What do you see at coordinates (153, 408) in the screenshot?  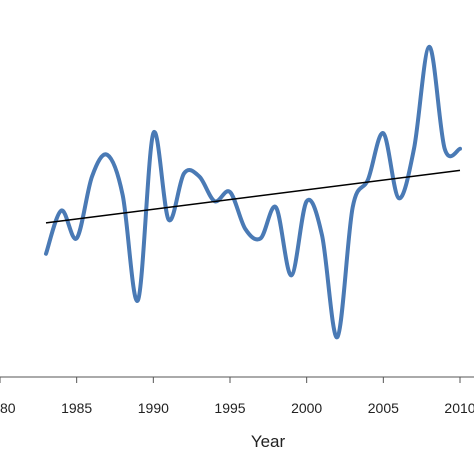 I see `x-tick-label: 1990` at bounding box center [153, 408].